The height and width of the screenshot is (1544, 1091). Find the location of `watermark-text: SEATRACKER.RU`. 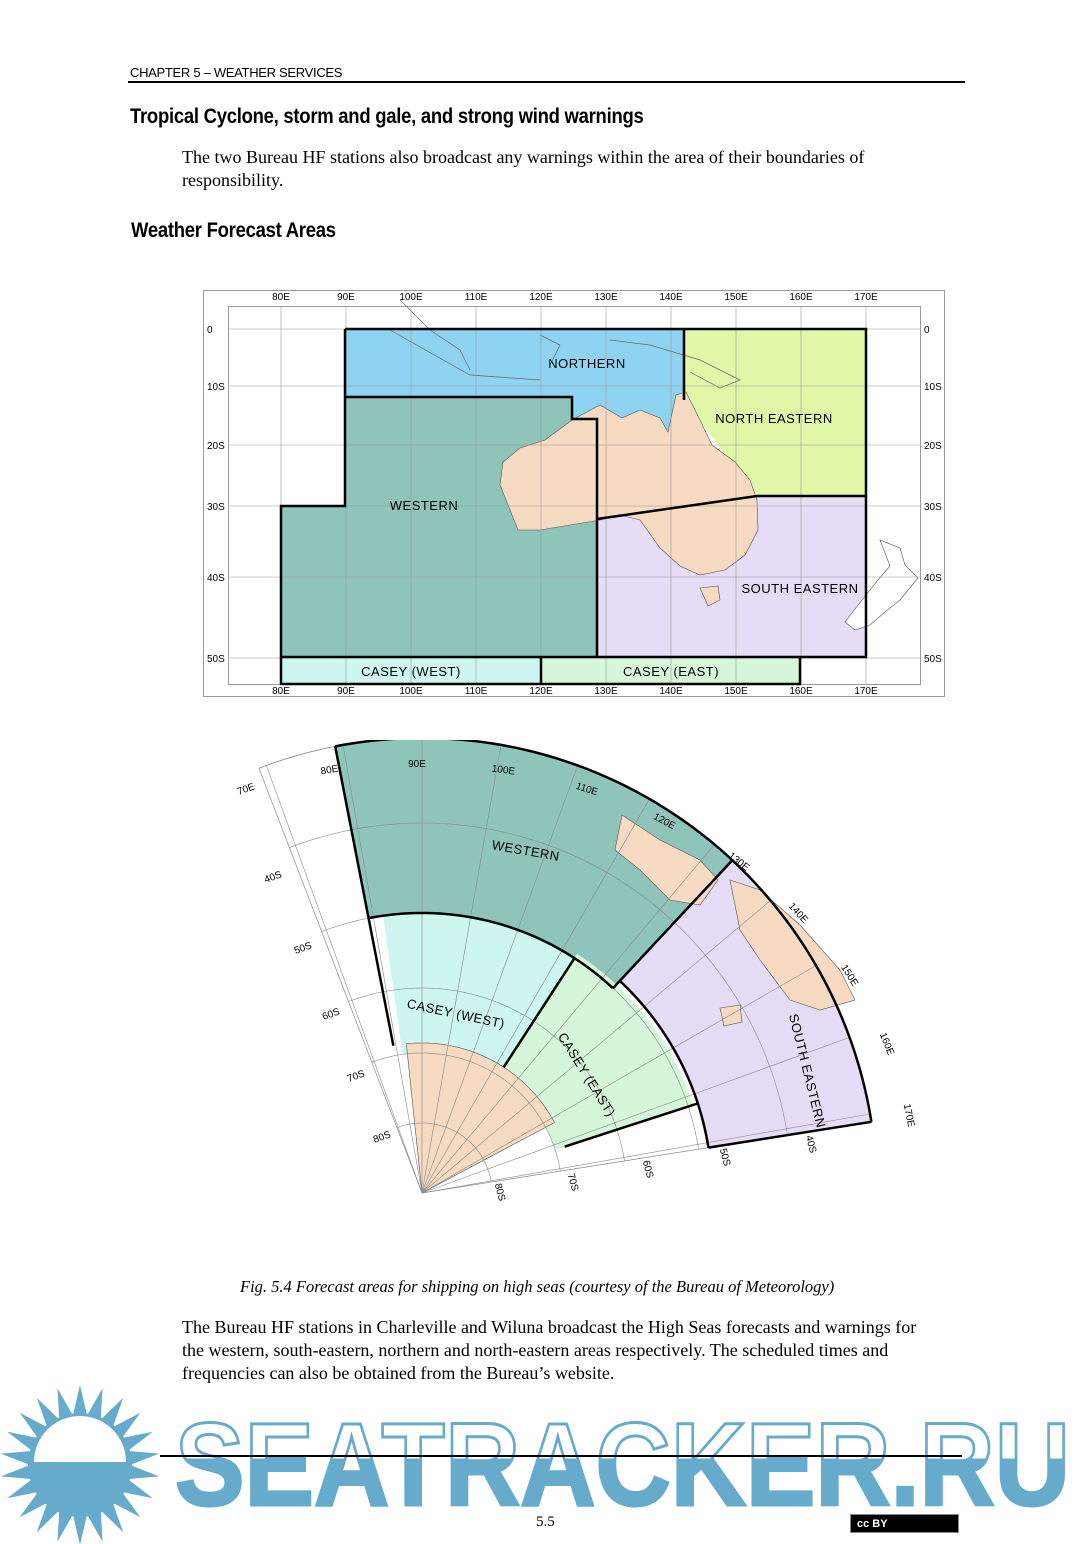

watermark-text: SEATRACKER.RU is located at coordinates (622, 1465).